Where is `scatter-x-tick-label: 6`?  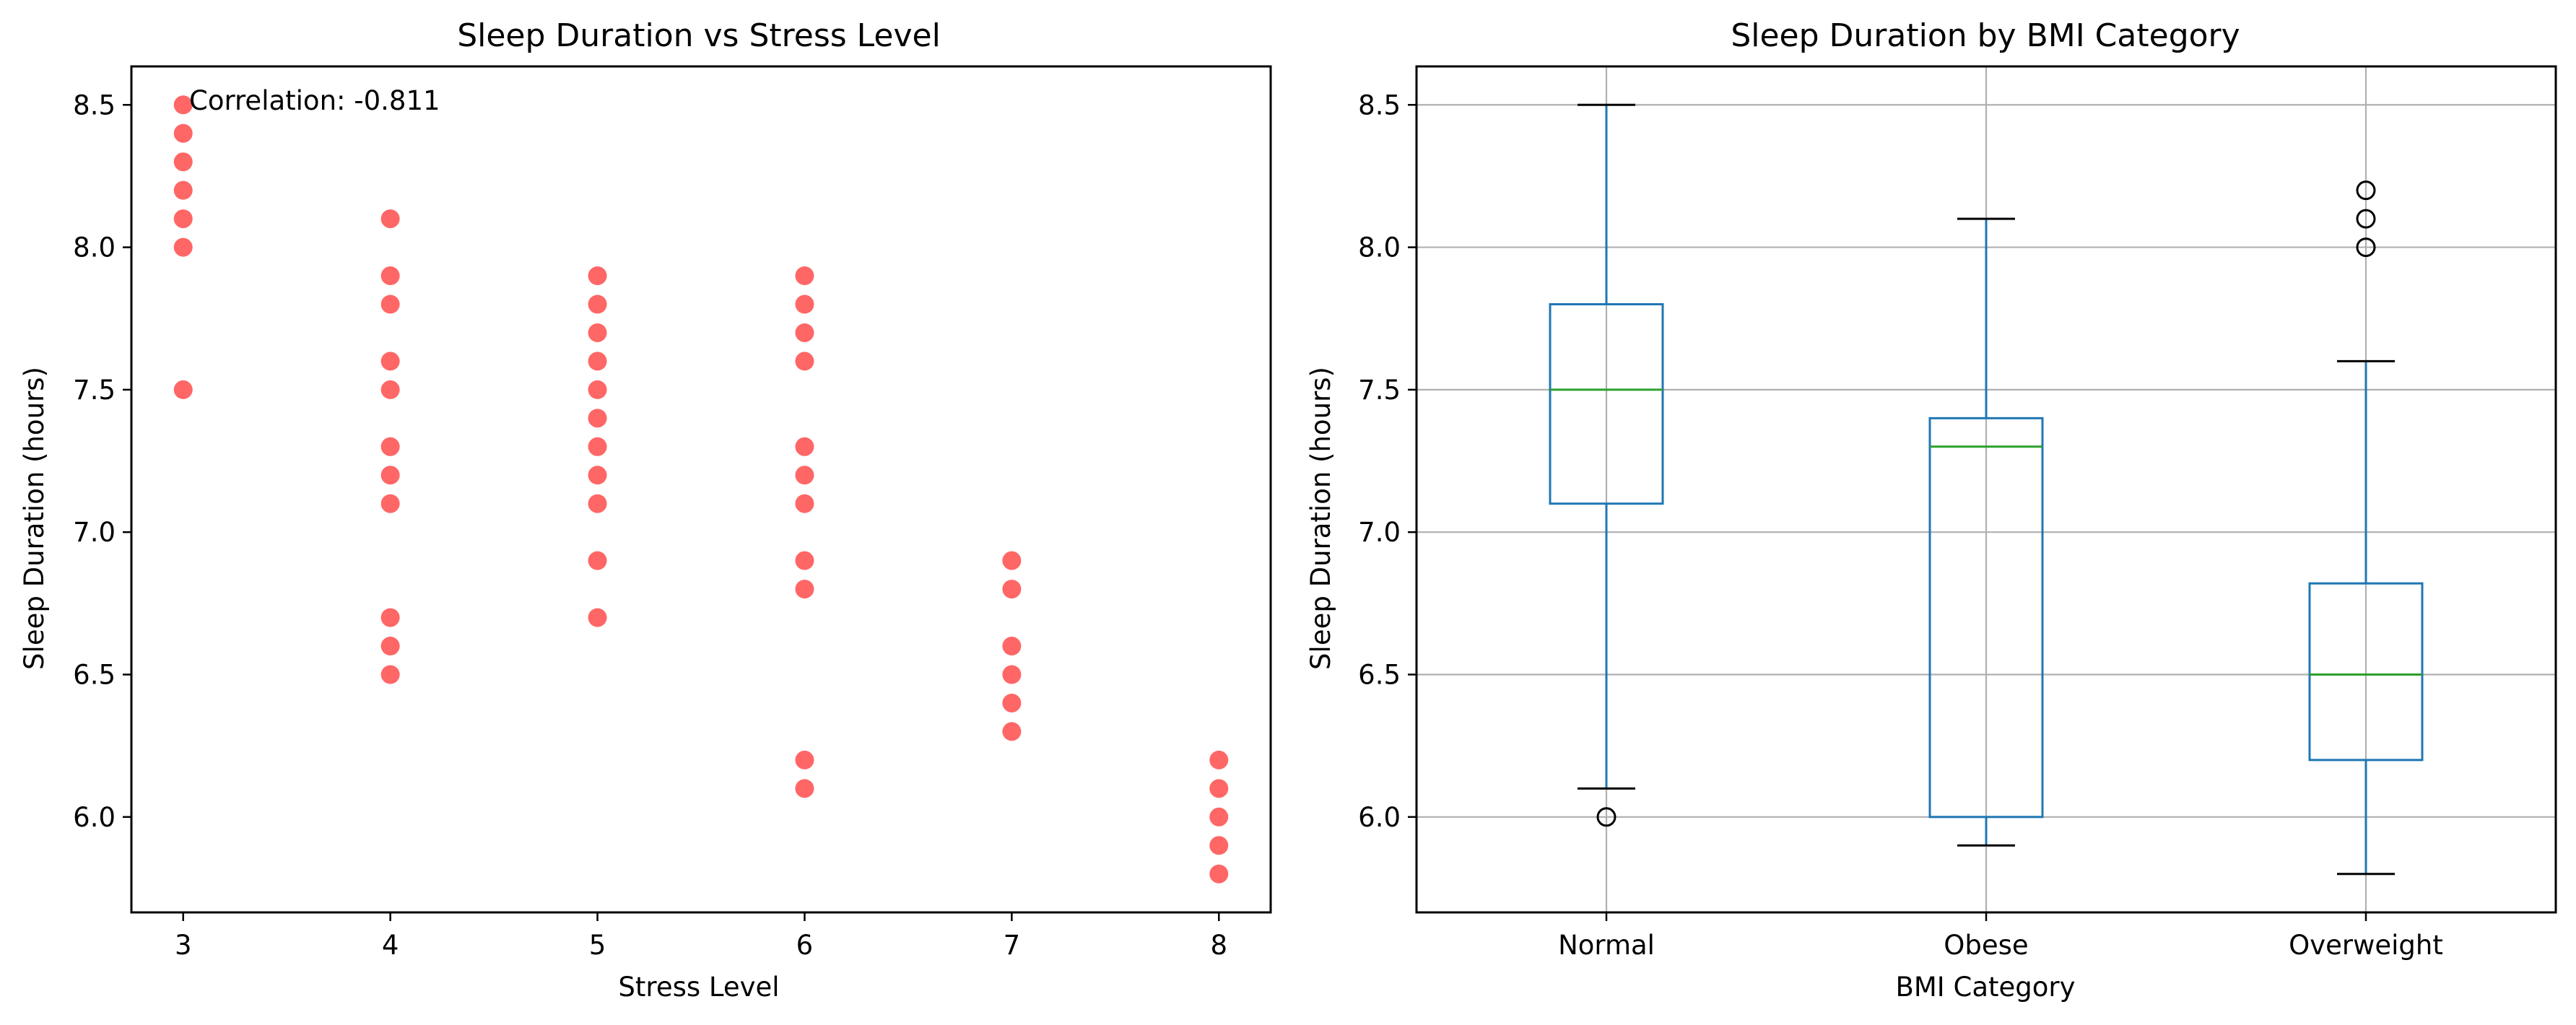 scatter-x-tick-label: 6 is located at coordinates (805, 945).